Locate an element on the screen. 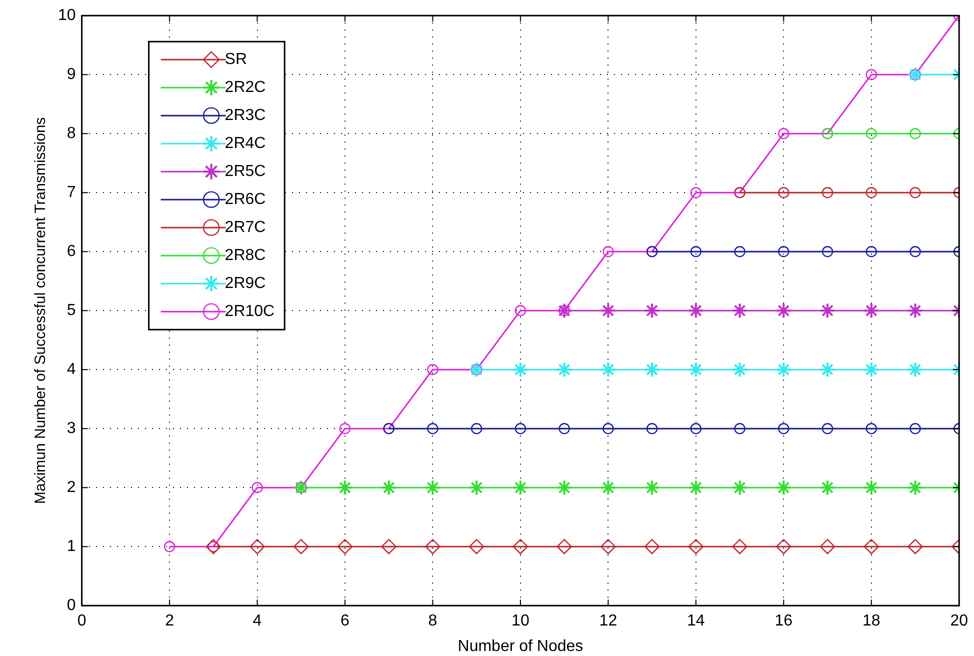 Image resolution: width=974 pixels, height=656 pixels. y-axis-title: Maximun Number of Successful concurrent Transmissions is located at coordinates (41, 310).